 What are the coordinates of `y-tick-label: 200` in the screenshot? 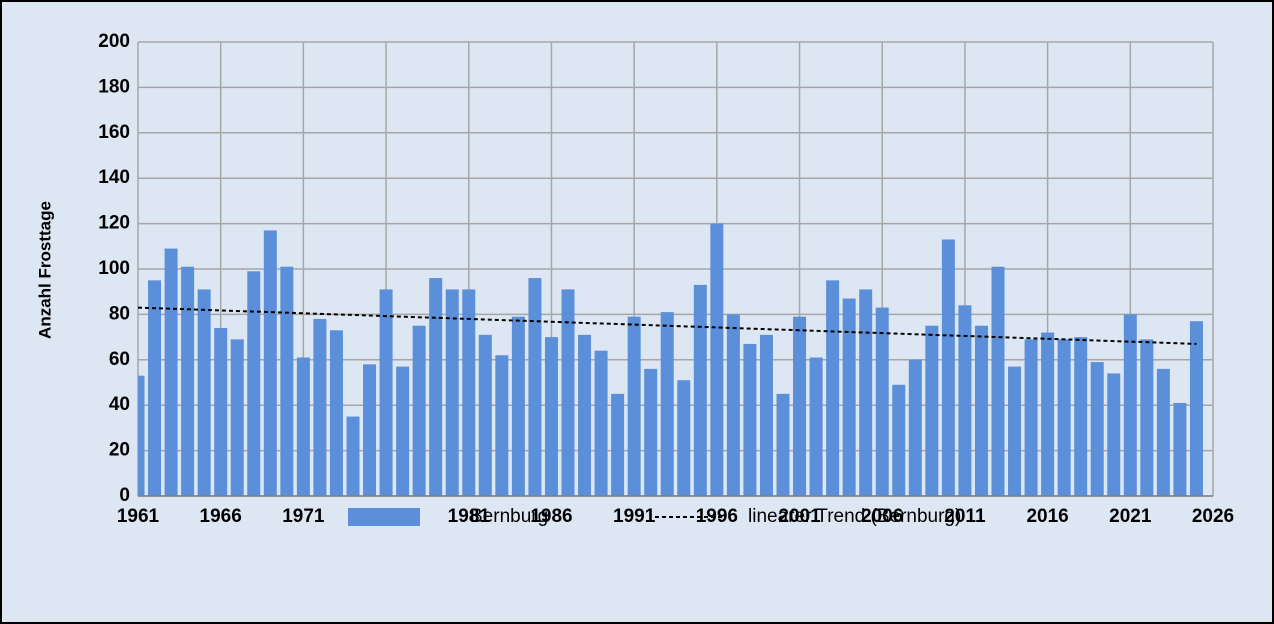 It's located at (114, 41).